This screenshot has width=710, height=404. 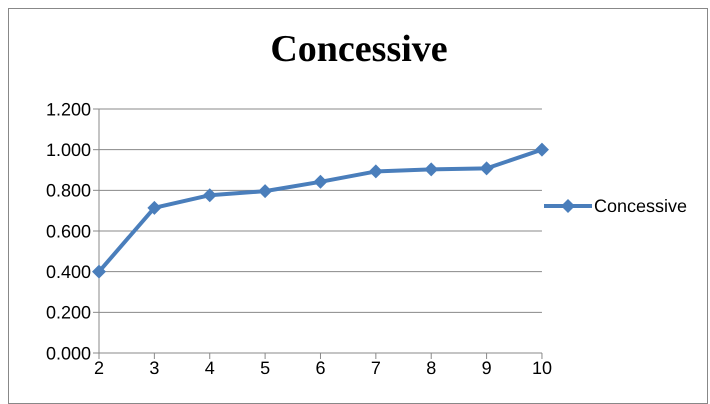 What do you see at coordinates (487, 368) in the screenshot?
I see `x-tick-label: 9` at bounding box center [487, 368].